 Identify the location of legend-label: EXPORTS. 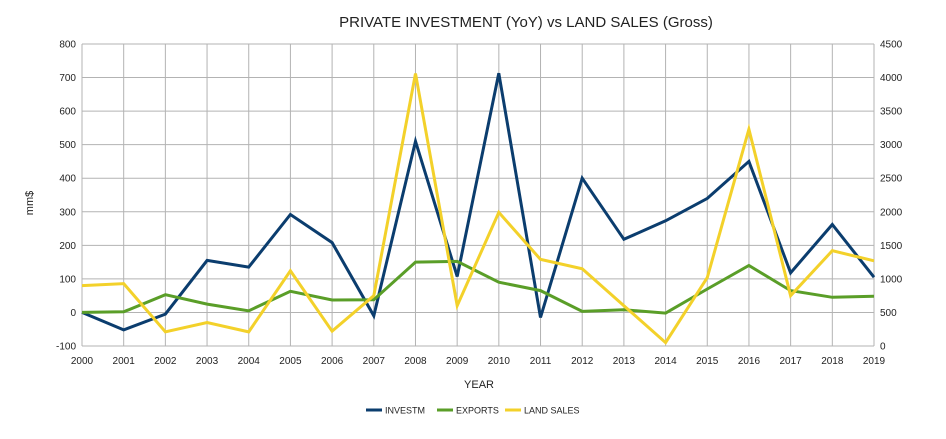
(477, 411).